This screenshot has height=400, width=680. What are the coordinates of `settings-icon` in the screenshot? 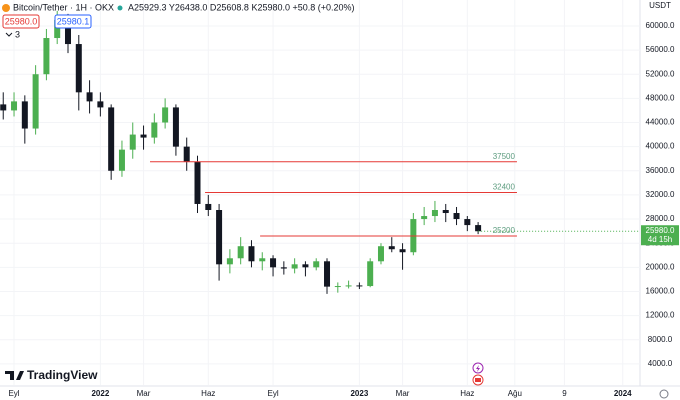 It's located at (664, 394).